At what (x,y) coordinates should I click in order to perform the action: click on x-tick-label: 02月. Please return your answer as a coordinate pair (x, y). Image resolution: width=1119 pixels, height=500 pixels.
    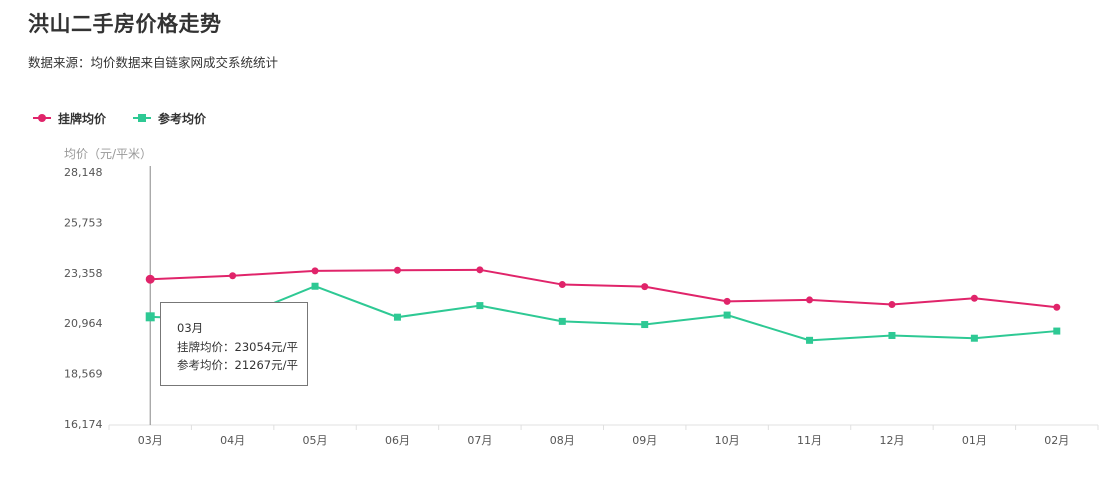
    Looking at the image, I should click on (1056, 440).